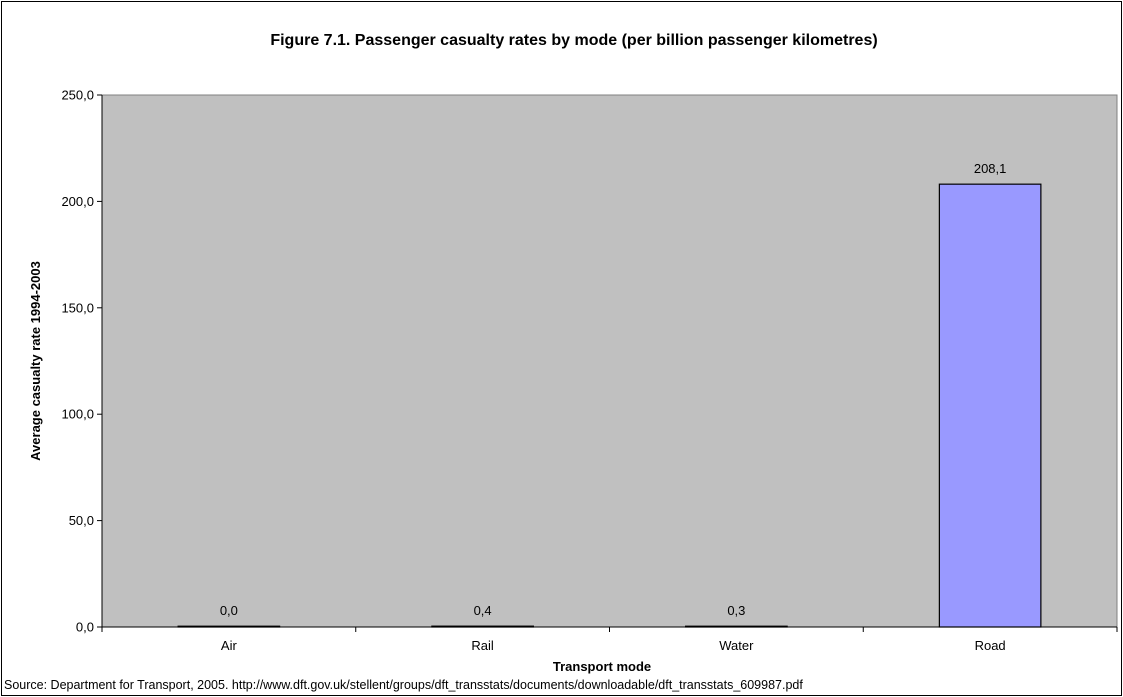 The image size is (1123, 697). What do you see at coordinates (736, 645) in the screenshot?
I see `x-tick-label: Water` at bounding box center [736, 645].